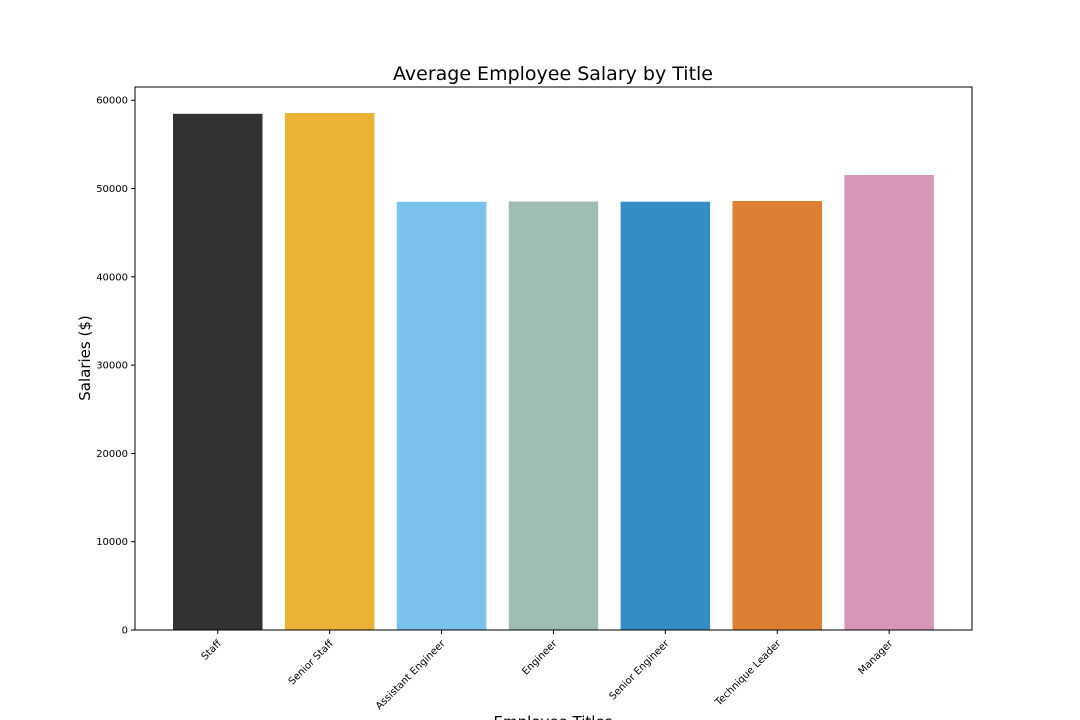  Describe the element at coordinates (218, 372) in the screenshot. I see `bar-staff` at that location.